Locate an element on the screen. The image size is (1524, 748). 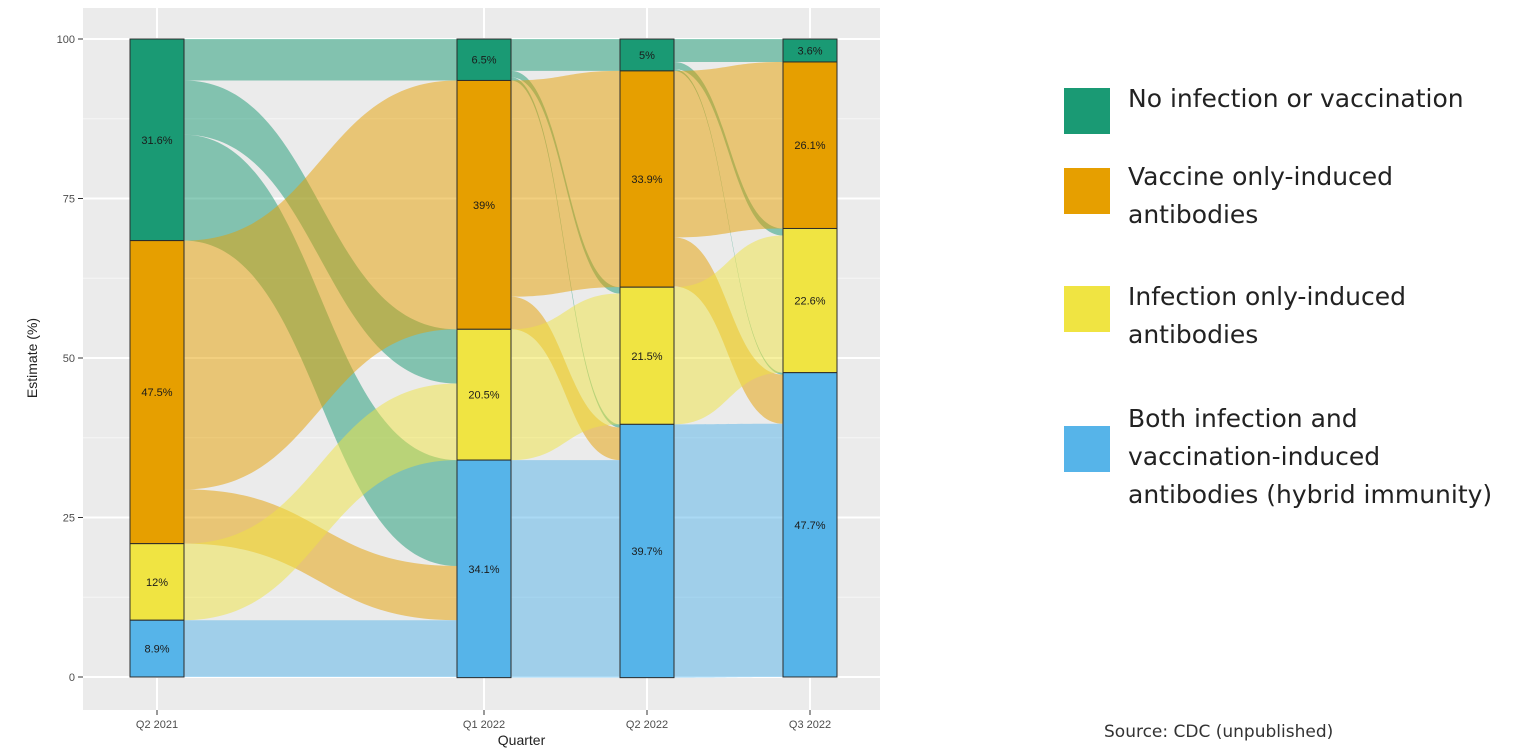
legend-label-line: No infection or vaccination is located at coordinates (1296, 98).